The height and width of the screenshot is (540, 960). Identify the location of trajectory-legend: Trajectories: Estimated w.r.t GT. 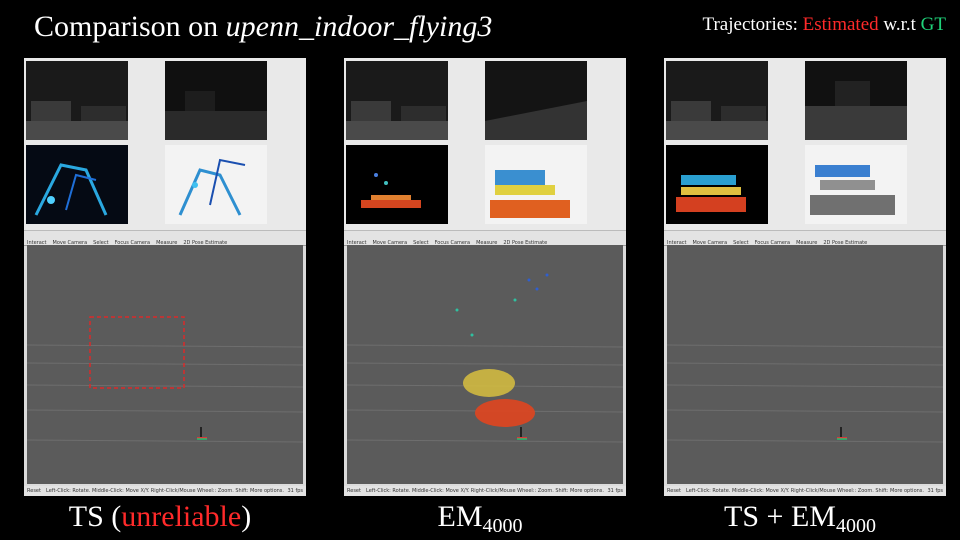
(824, 24).